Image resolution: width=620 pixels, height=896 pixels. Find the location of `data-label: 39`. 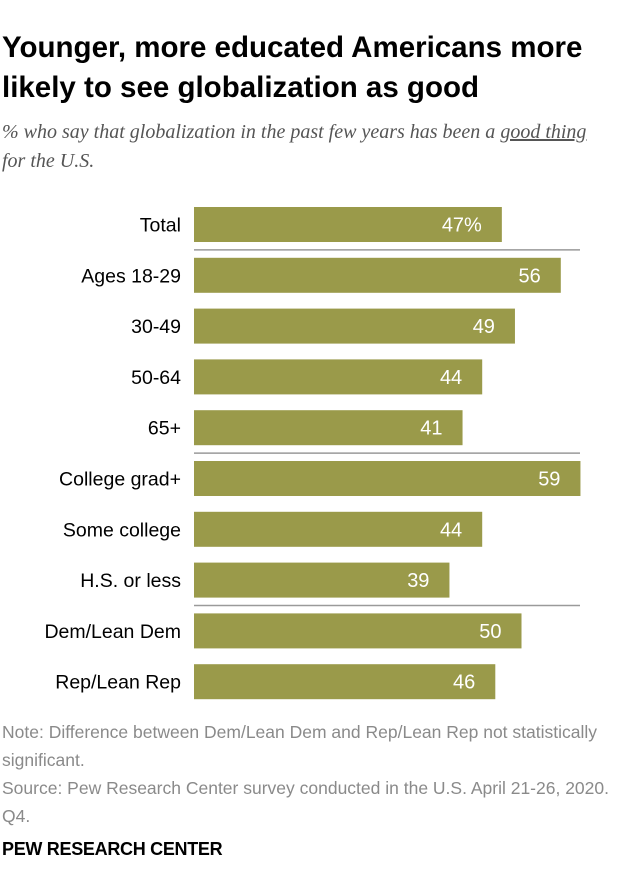

data-label: 39 is located at coordinates (418, 581).